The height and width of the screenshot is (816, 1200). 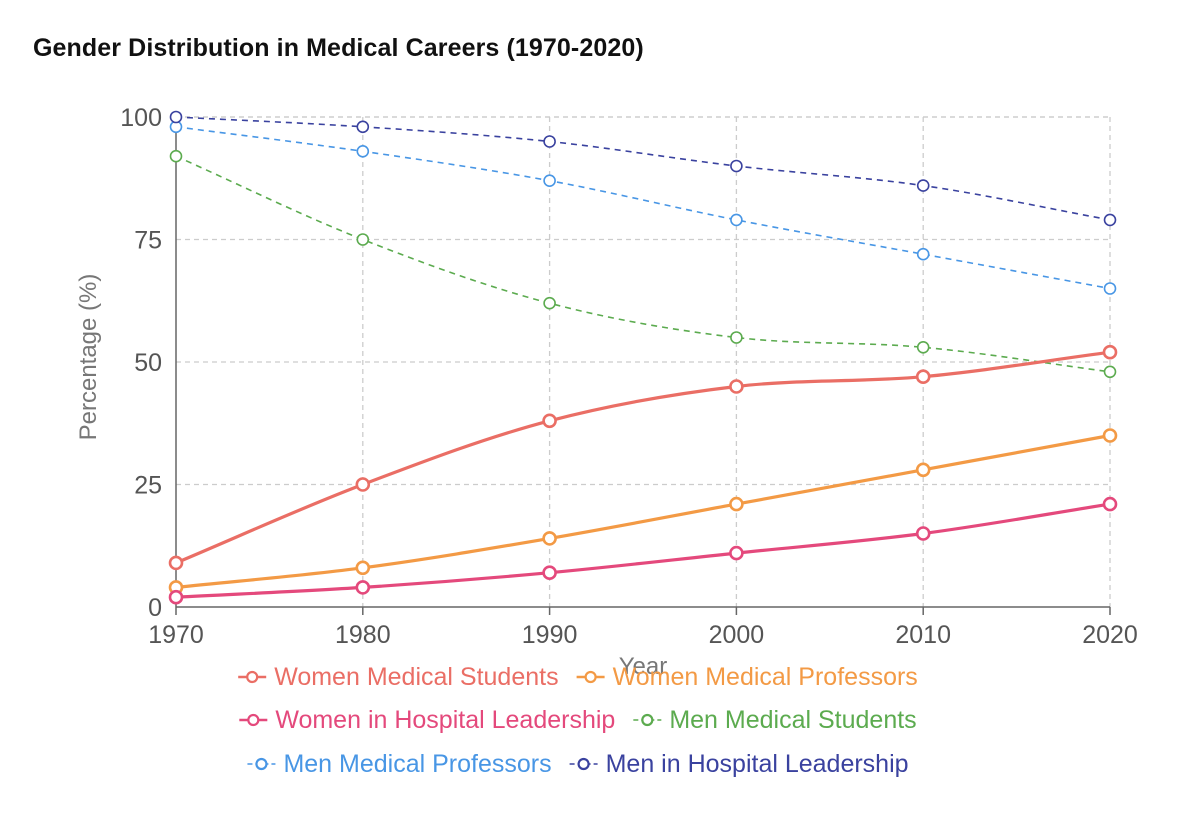 I want to click on x-tick-label: 1980, so click(x=363, y=635).